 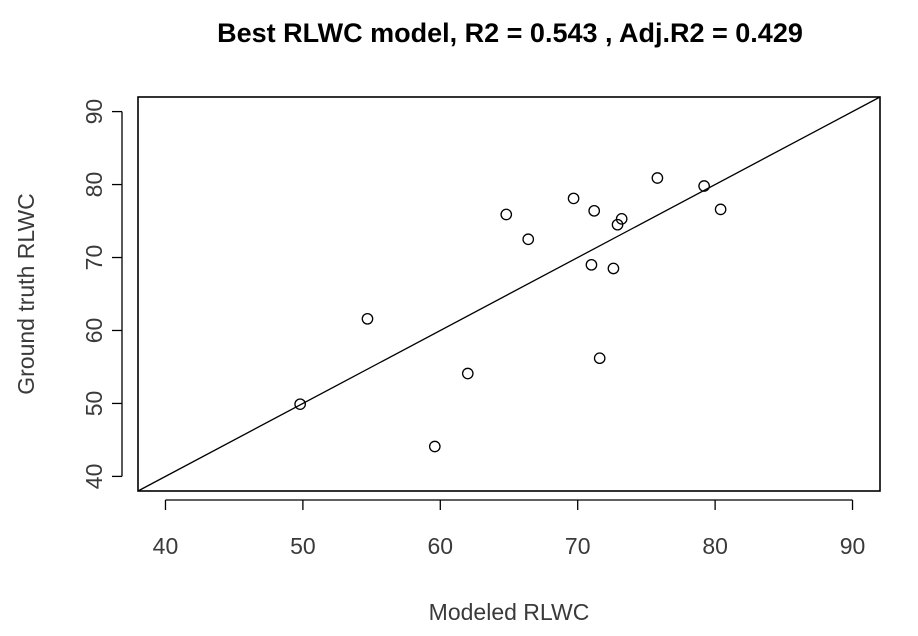 I want to click on y-tick-label: 50, so click(x=94, y=404).